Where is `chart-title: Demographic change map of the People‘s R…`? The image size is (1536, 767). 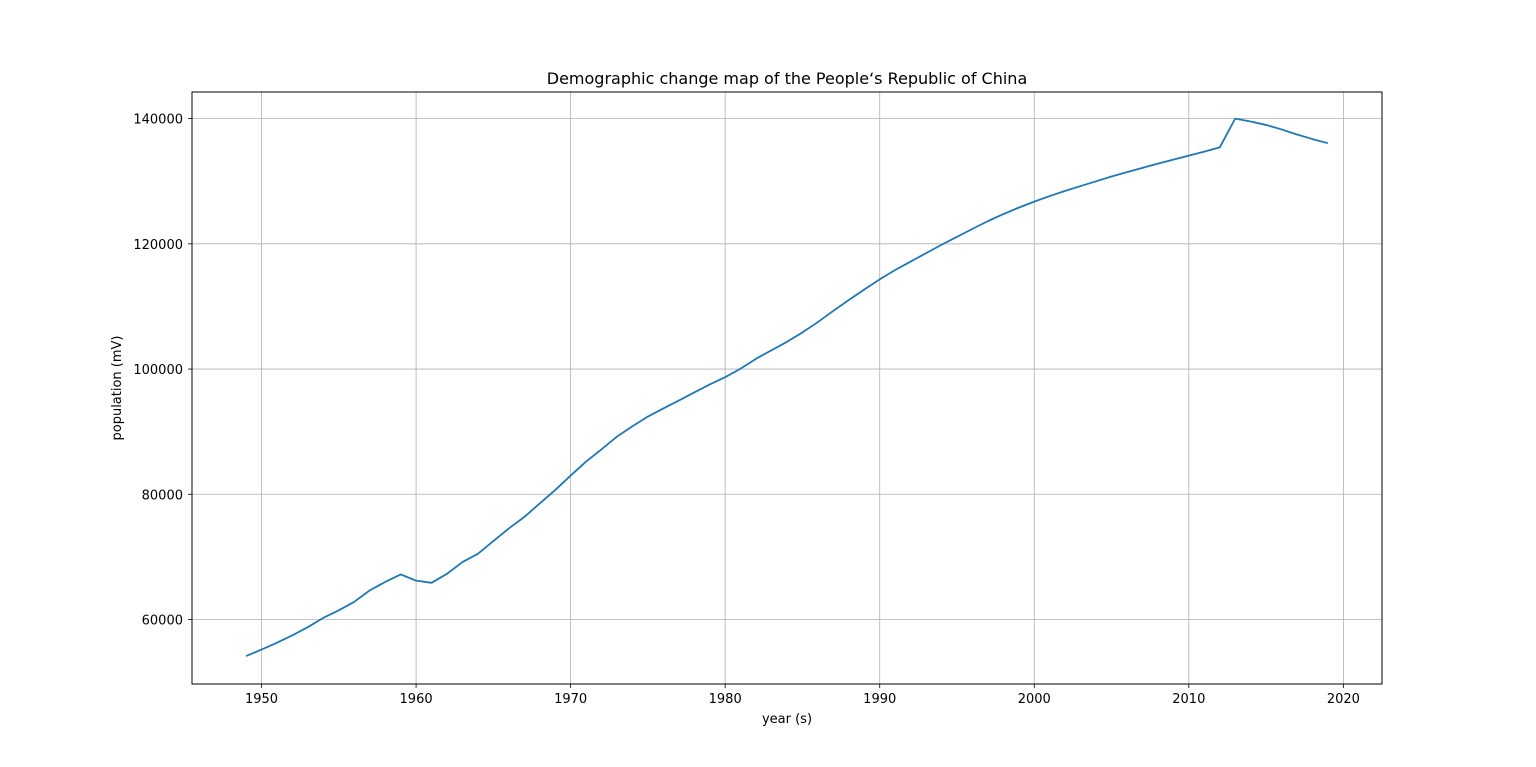 chart-title: Demographic change map of the People‘s R… is located at coordinates (787, 78).